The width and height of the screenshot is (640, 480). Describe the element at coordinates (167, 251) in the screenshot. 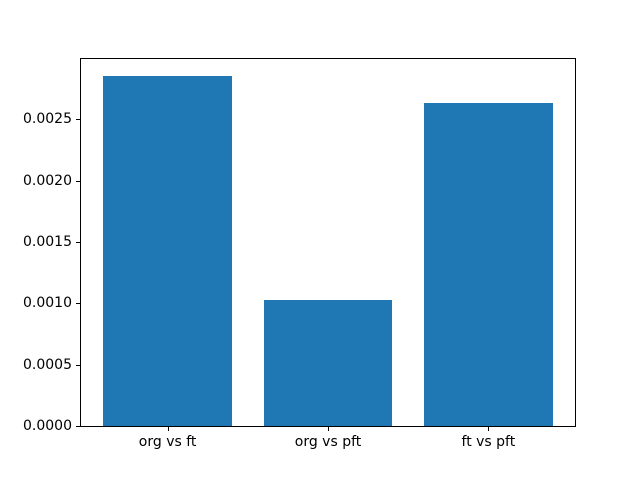

I see `bar-org-vs-ft` at that location.